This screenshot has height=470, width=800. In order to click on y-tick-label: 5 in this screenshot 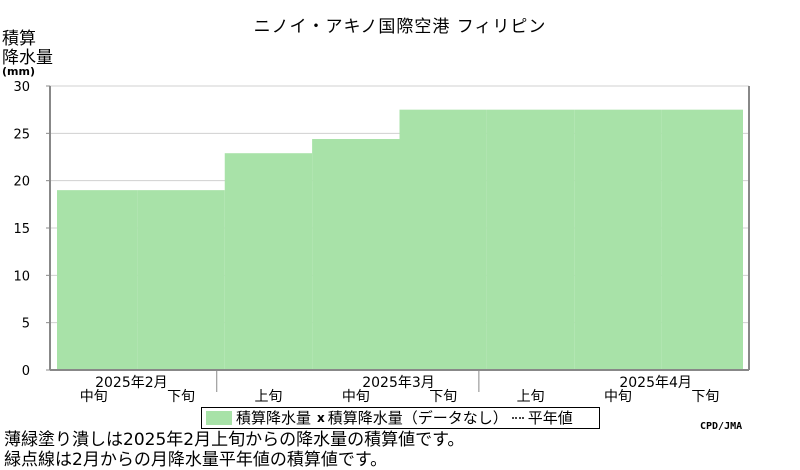, I will do `click(26, 324)`.